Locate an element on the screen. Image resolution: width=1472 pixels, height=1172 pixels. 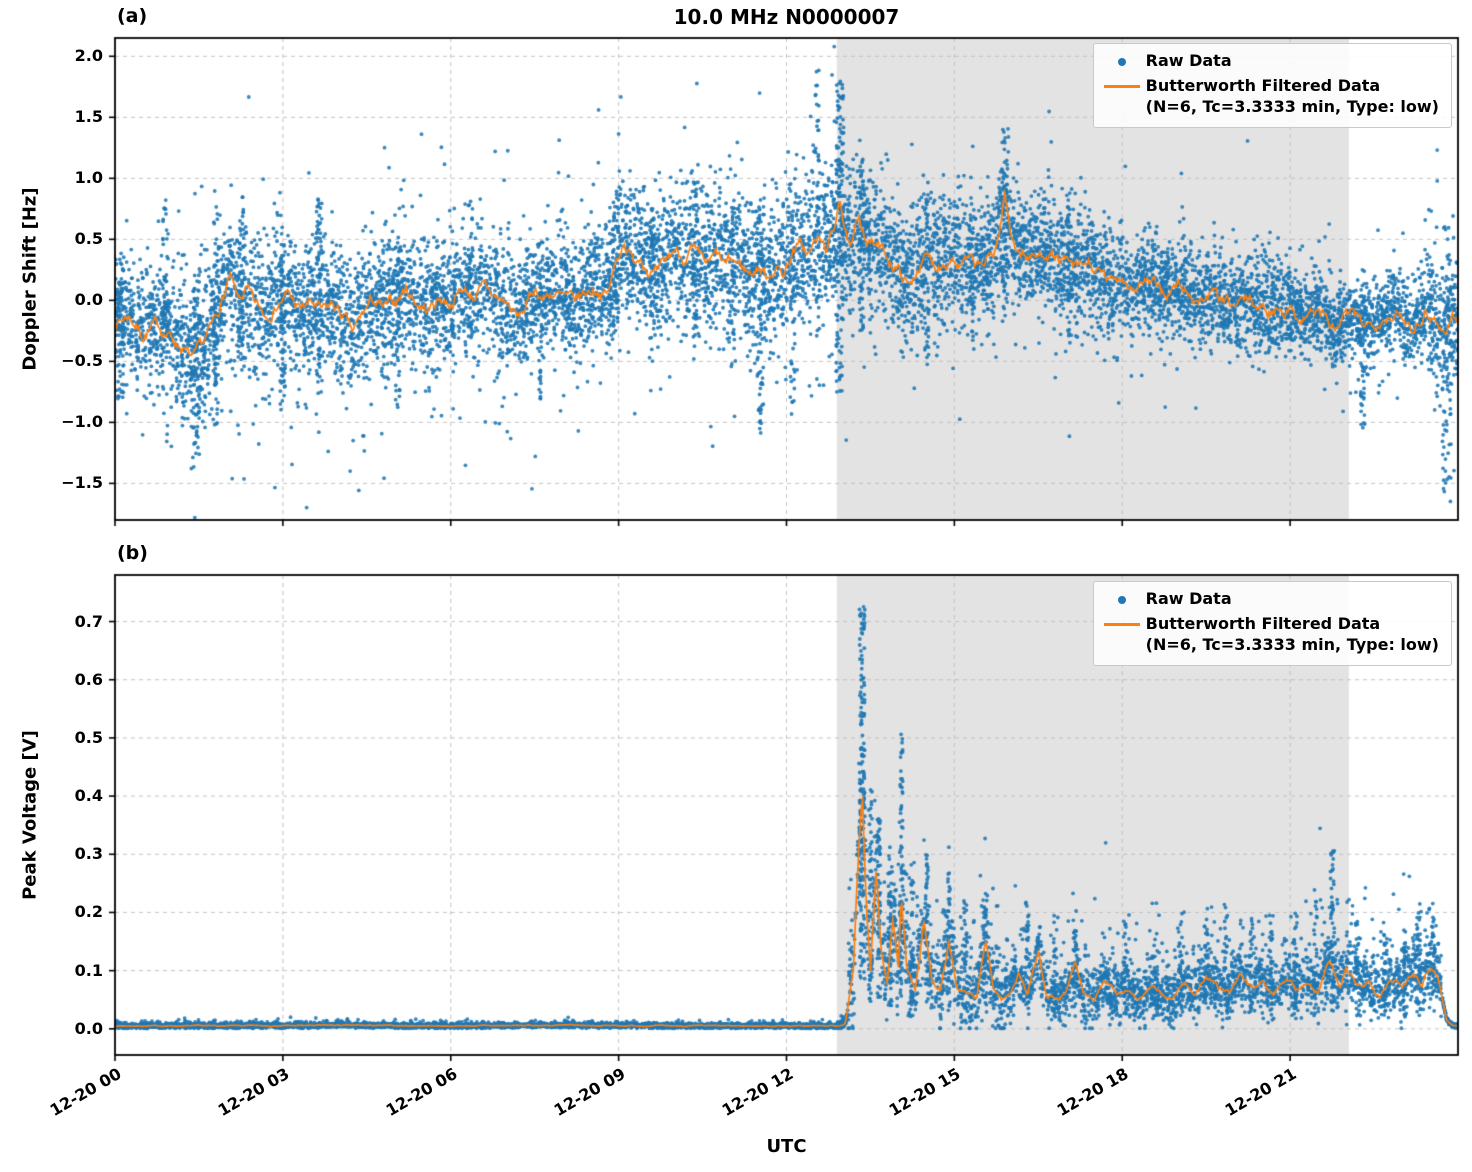
y-axis-label-b: Peak Voltage [V] is located at coordinates (30, 815).